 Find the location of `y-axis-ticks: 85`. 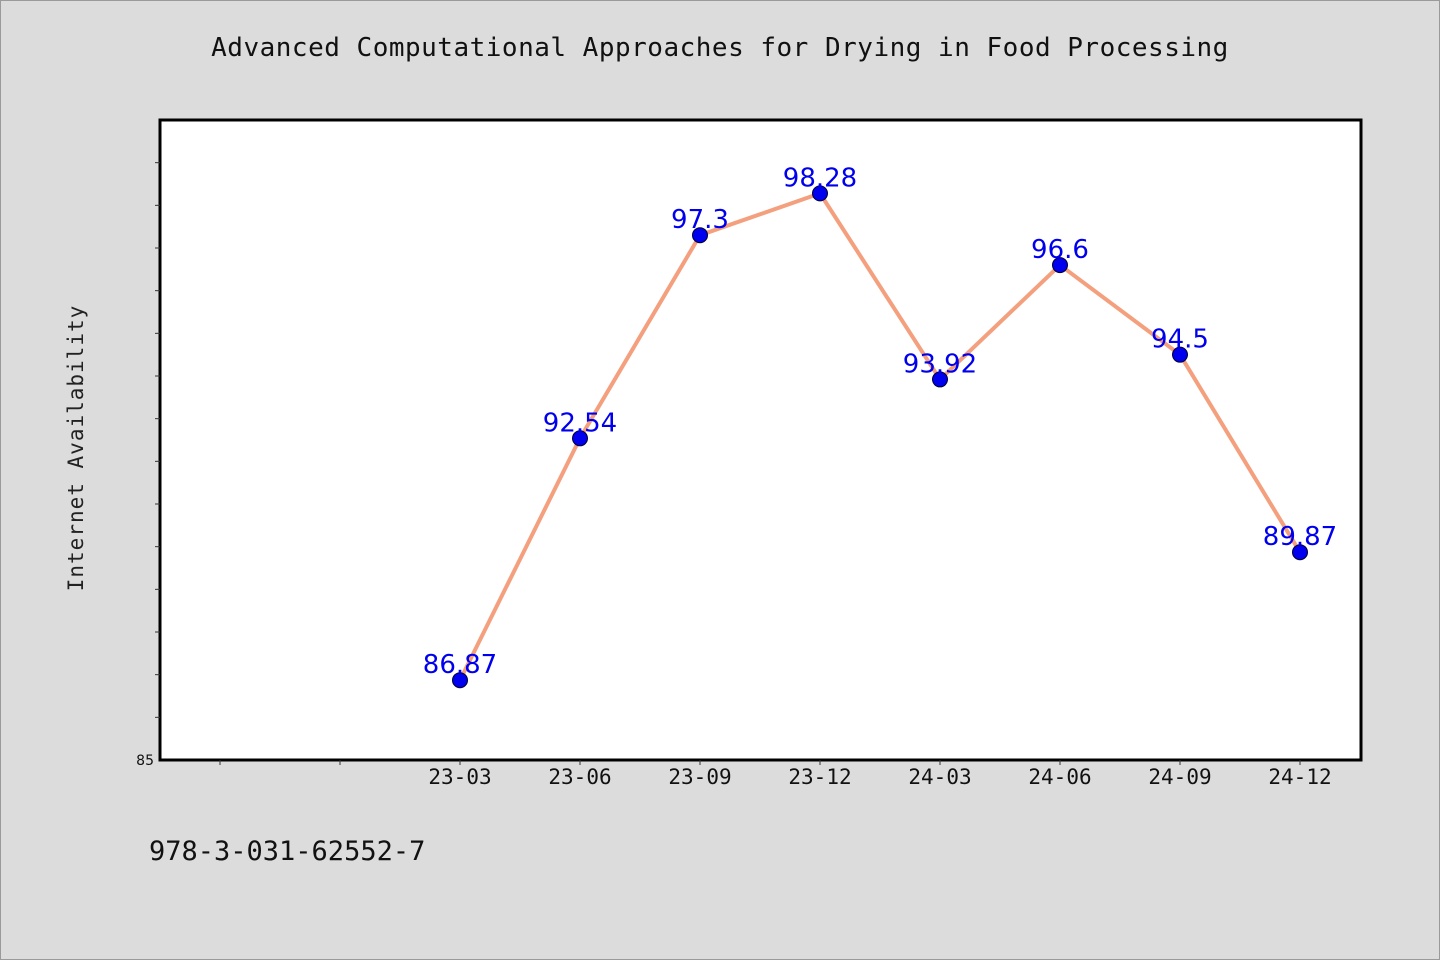

y-axis-ticks: 85 is located at coordinates (148, 465).